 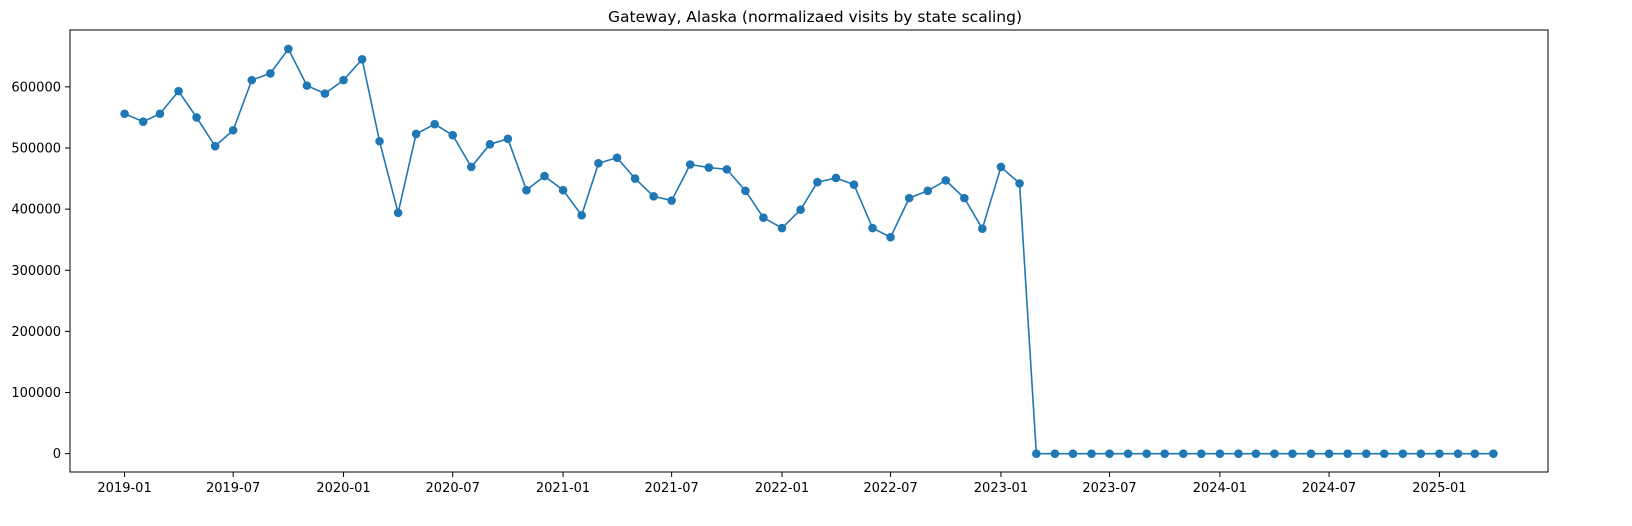 What do you see at coordinates (563, 488) in the screenshot?
I see `x-tick-label: 2021-01` at bounding box center [563, 488].